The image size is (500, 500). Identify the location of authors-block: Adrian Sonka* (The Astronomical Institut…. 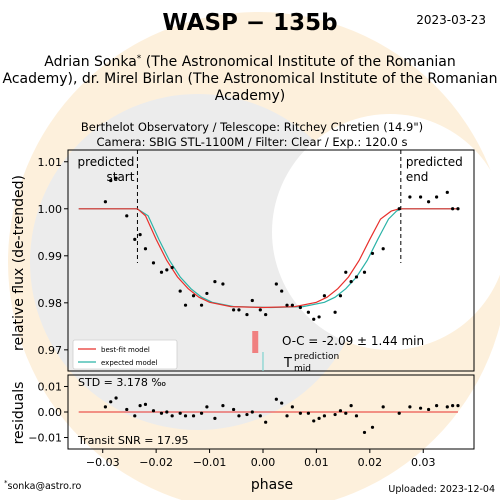
(249, 79).